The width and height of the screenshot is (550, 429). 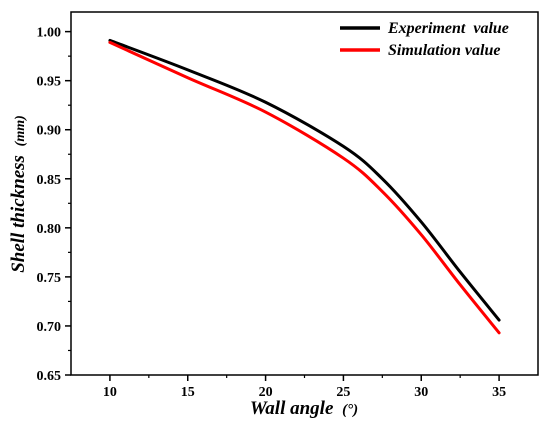 I want to click on x-tick-label: 35, so click(x=499, y=392).